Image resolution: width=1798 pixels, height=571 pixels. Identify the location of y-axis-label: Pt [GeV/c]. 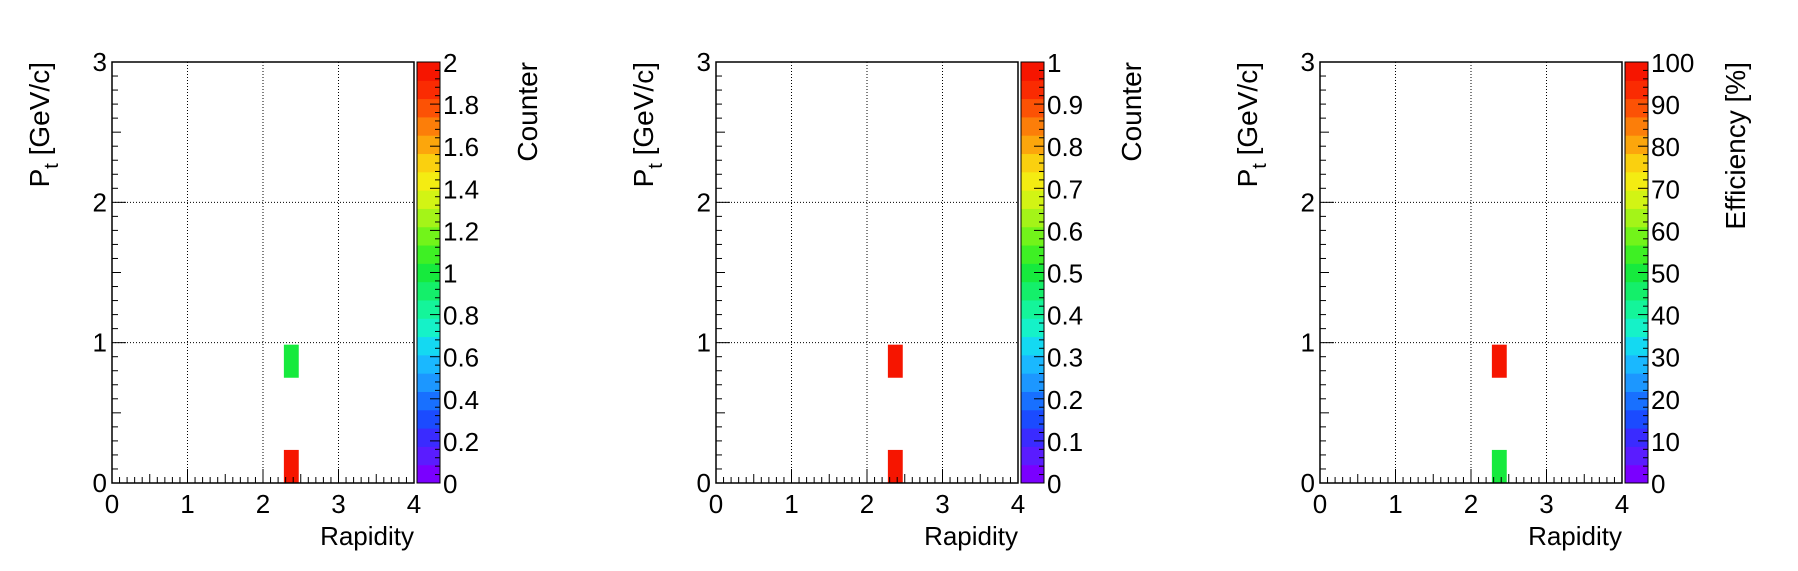
(647, 124).